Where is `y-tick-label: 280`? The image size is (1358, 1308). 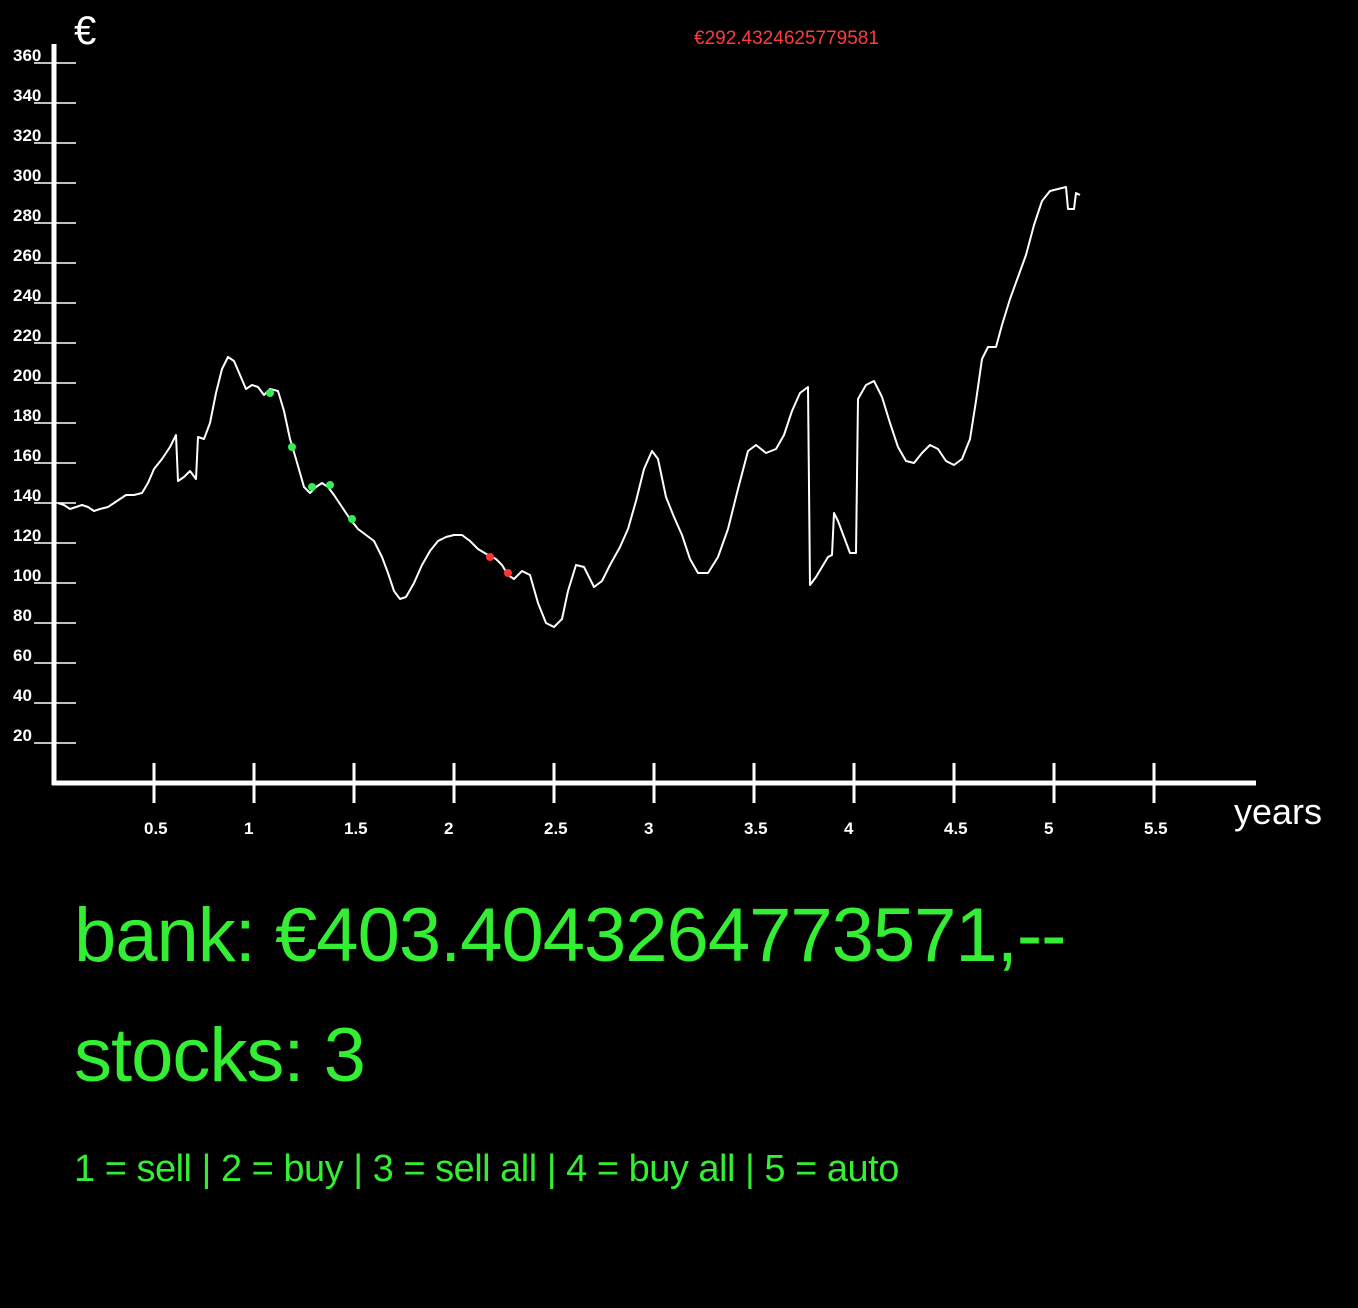 y-tick-label: 280 is located at coordinates (27, 215).